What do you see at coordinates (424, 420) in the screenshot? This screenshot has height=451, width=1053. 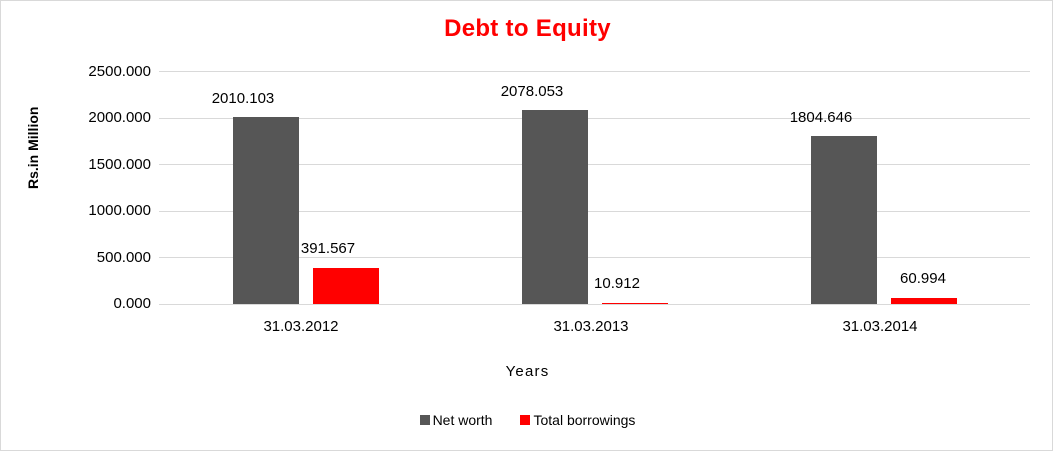 I see `legend-swatch-icon-net-worth` at bounding box center [424, 420].